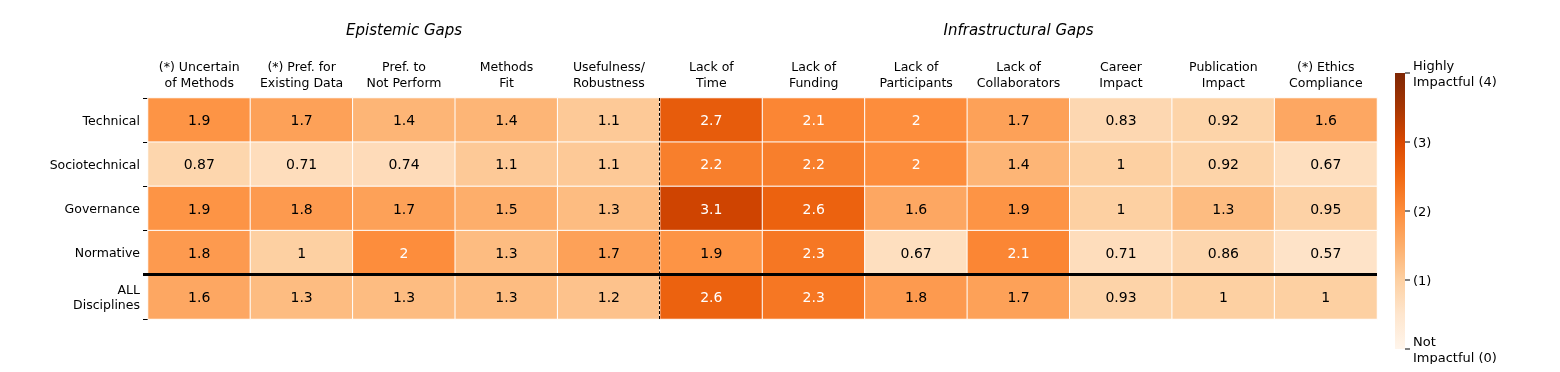 This screenshot has height=372, width=1560. Describe the element at coordinates (1455, 349) in the screenshot. I see `color-bar-label: Not Impactful (0)` at that location.